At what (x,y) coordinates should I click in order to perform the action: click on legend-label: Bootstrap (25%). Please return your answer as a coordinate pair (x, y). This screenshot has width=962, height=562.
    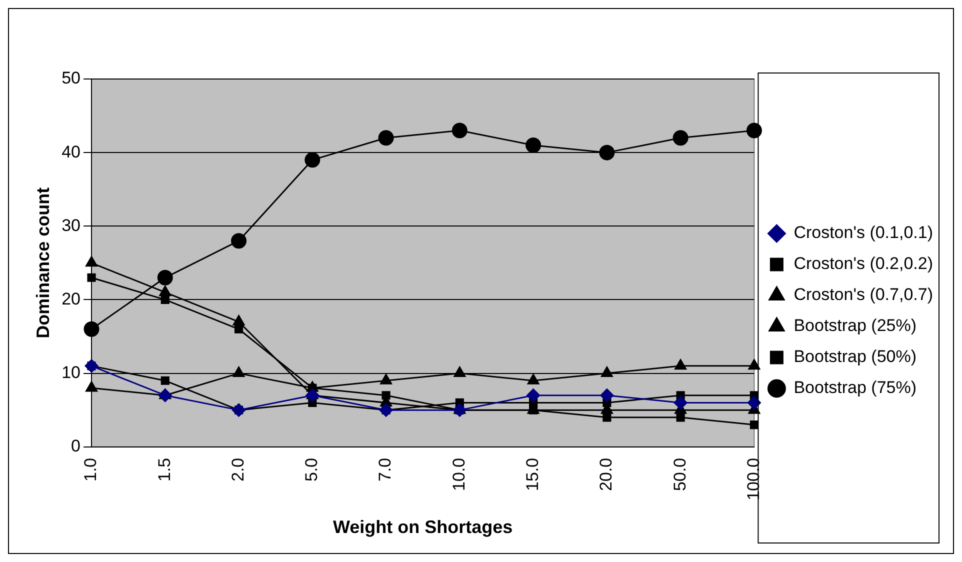
    Looking at the image, I should click on (855, 326).